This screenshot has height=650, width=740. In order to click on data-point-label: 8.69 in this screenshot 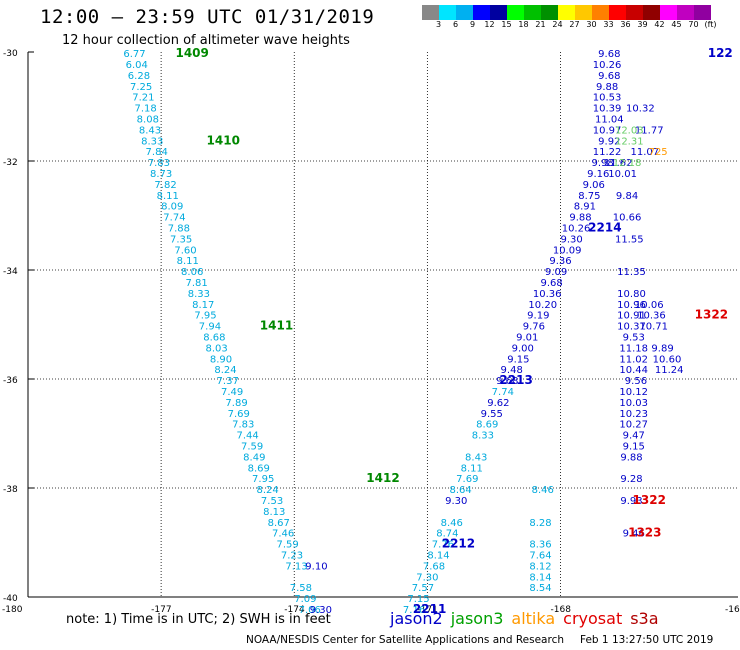, I will do `click(259, 468)`.